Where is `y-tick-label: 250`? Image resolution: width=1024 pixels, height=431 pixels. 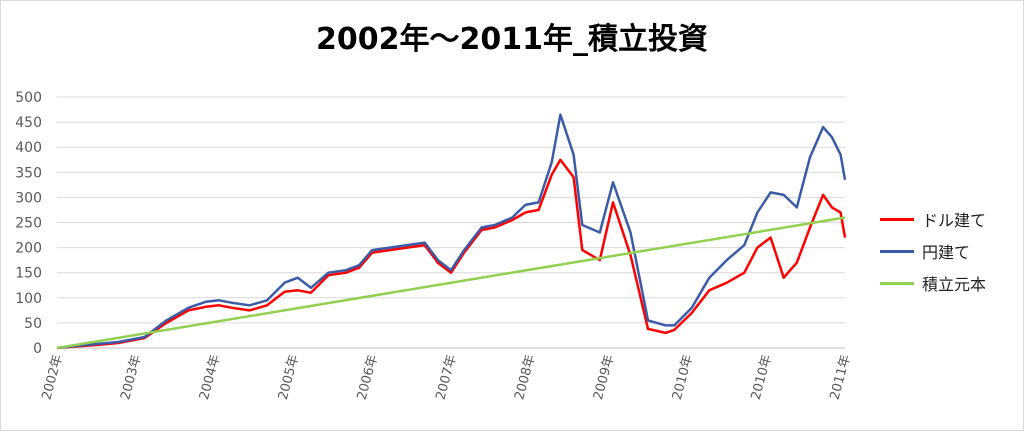 y-tick-label: 250 is located at coordinates (28, 224).